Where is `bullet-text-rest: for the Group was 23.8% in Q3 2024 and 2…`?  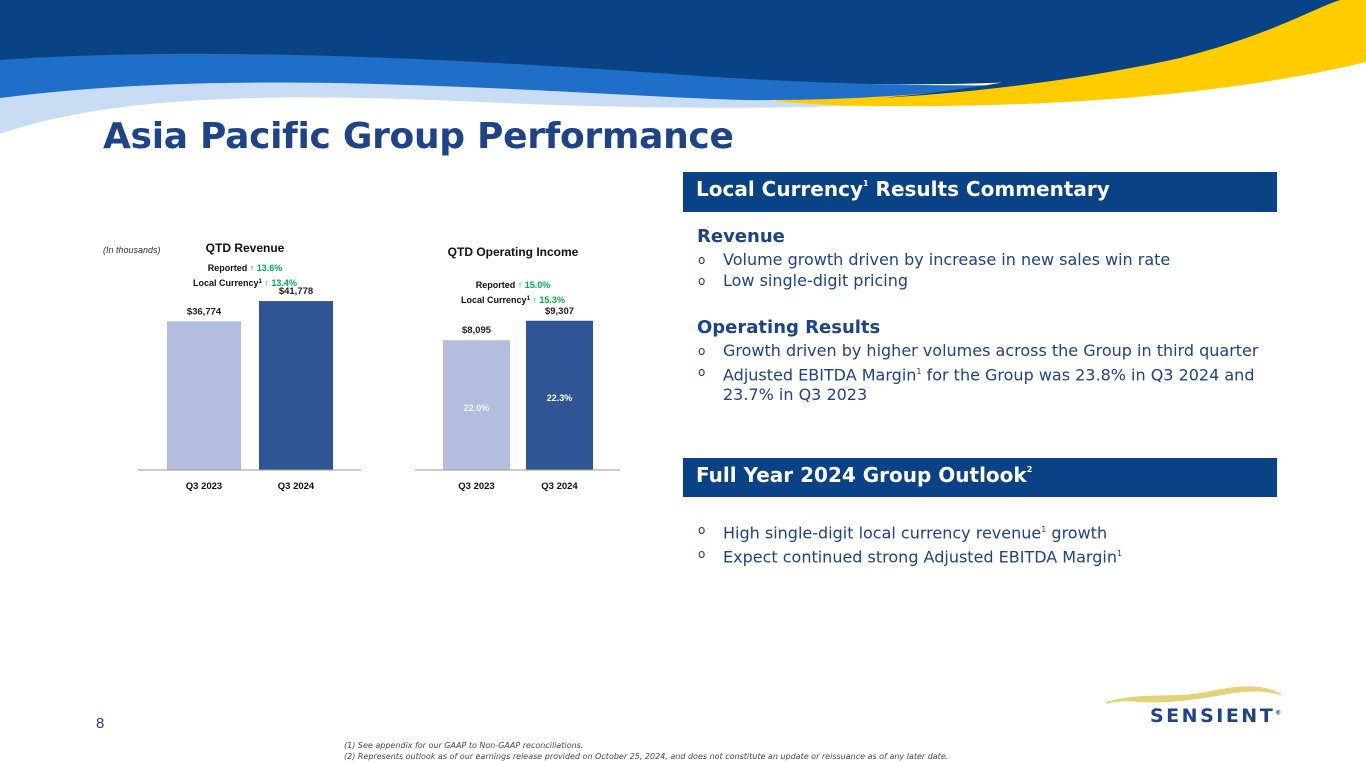 bullet-text-rest: for the Group was 23.8% in Q3 2024 and 2… is located at coordinates (989, 384).